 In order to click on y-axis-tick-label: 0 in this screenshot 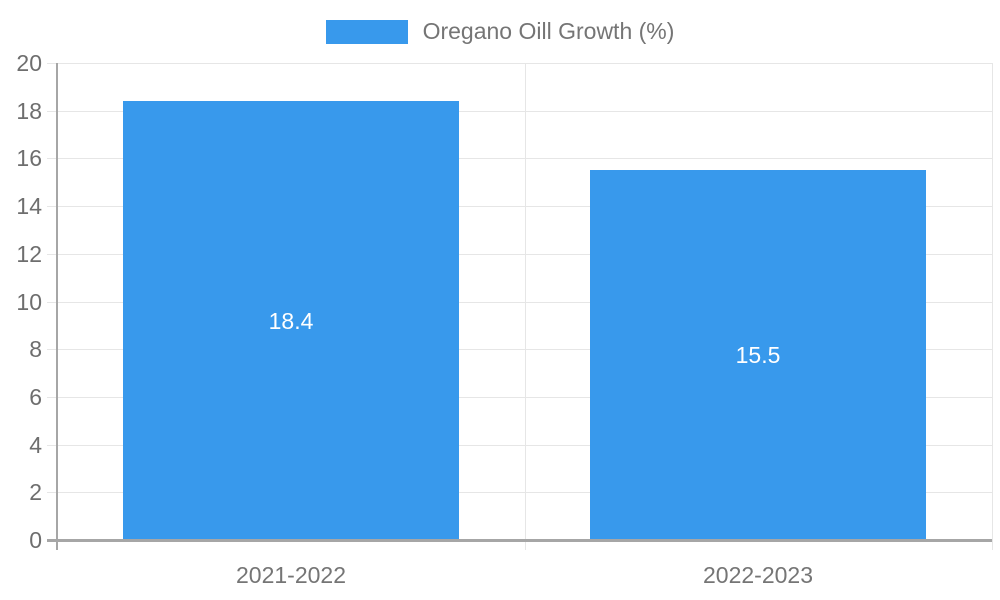, I will do `click(35, 540)`.